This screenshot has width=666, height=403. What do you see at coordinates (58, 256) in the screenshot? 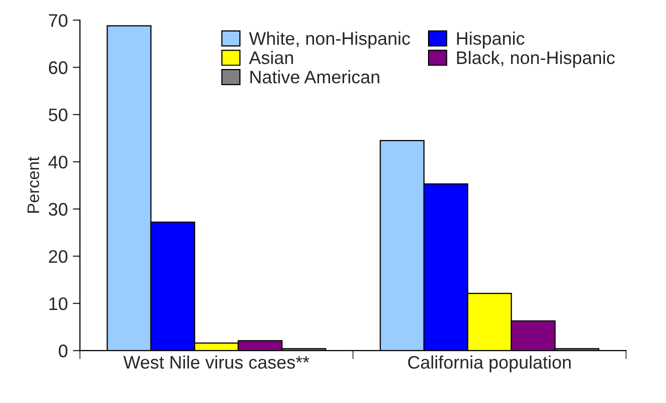
I see `y-tick-label: 20` at bounding box center [58, 256].